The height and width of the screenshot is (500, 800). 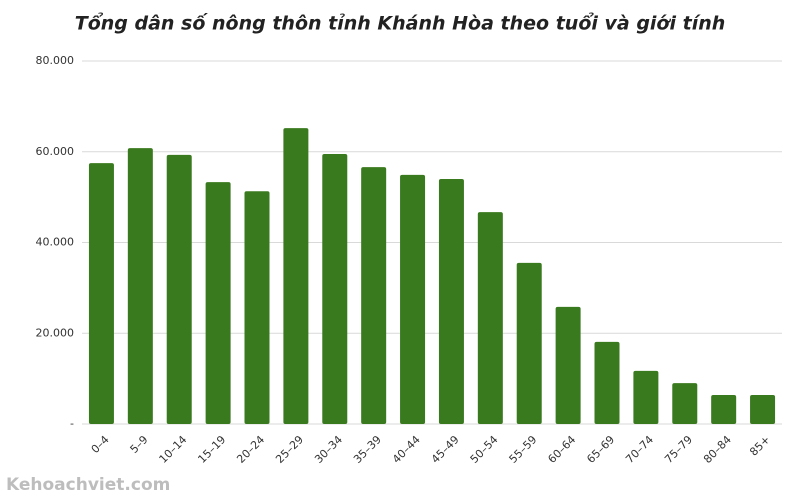 I want to click on y-tick-label: 20.000, so click(x=55, y=332).